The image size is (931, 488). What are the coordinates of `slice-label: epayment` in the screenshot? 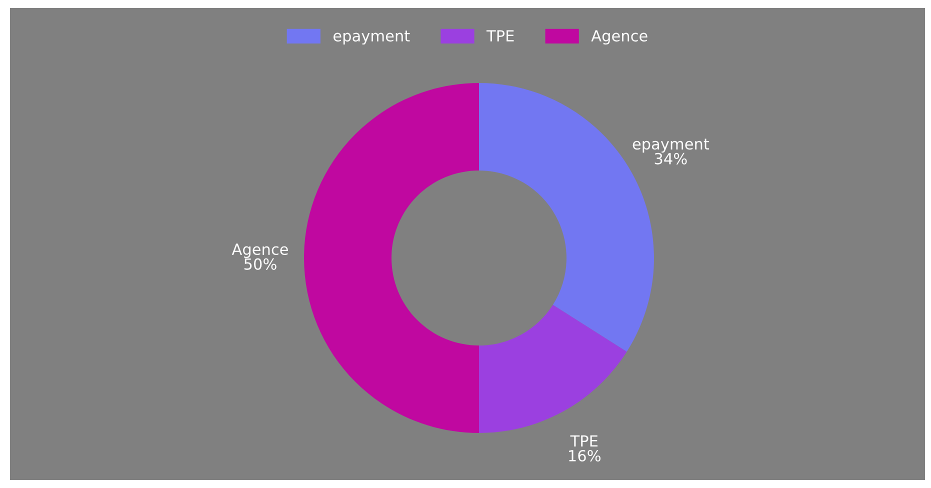 It's located at (671, 145).